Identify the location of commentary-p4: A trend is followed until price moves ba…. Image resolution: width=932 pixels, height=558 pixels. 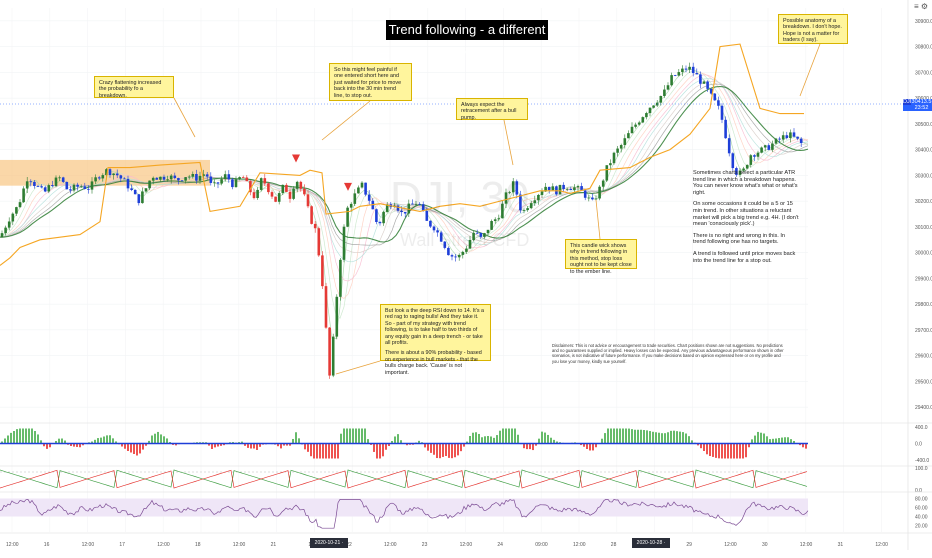
(746, 257).